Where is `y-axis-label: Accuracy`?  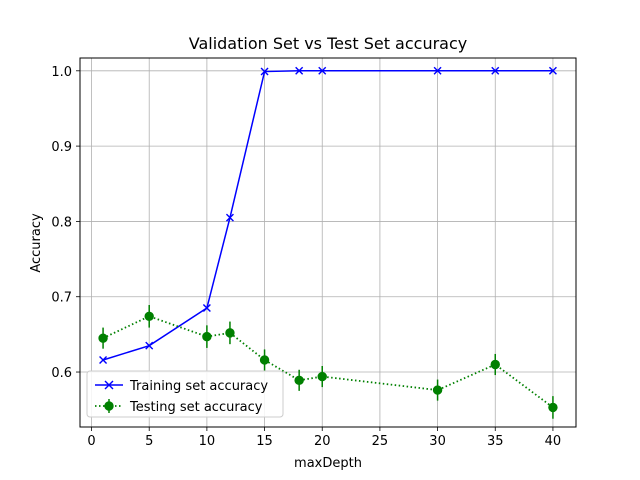
y-axis-label: Accuracy is located at coordinates (36, 243).